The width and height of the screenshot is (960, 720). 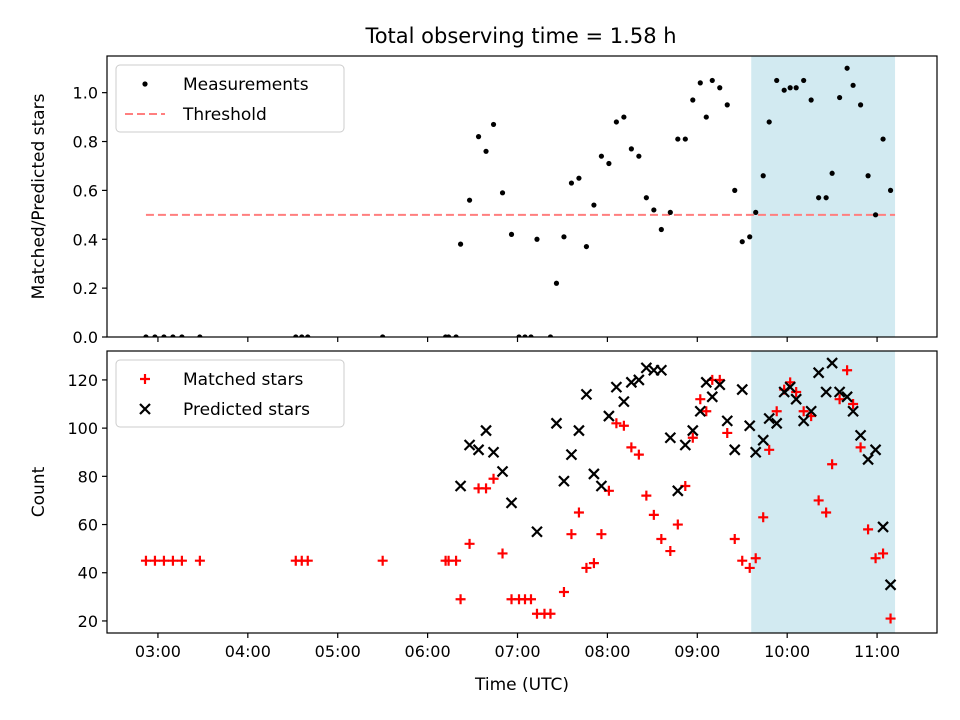 What do you see at coordinates (823, 196) in the screenshot?
I see `shaded-interval` at bounding box center [823, 196].